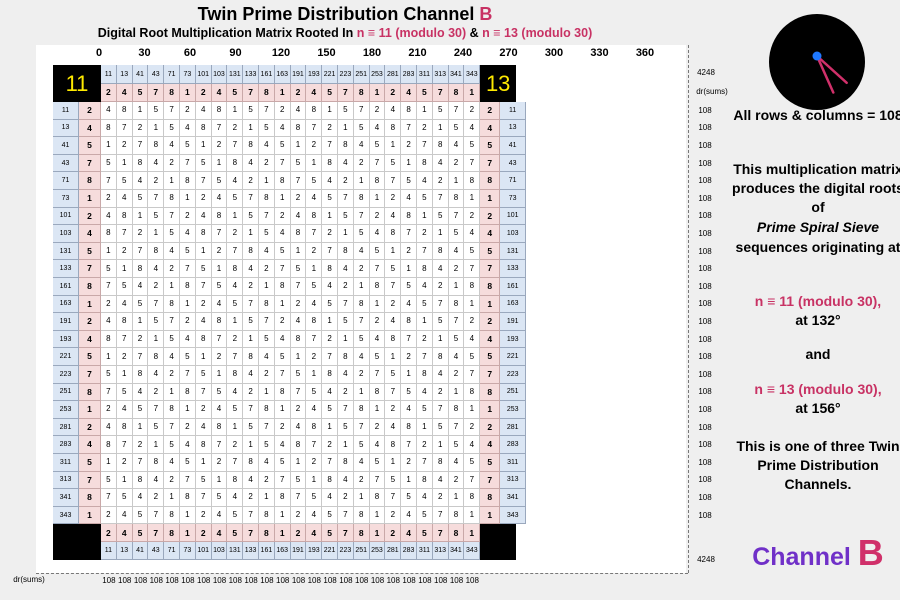 The width and height of the screenshot is (900, 600). What do you see at coordinates (140, 580) in the screenshot?
I see `column-sum: 108` at bounding box center [140, 580].